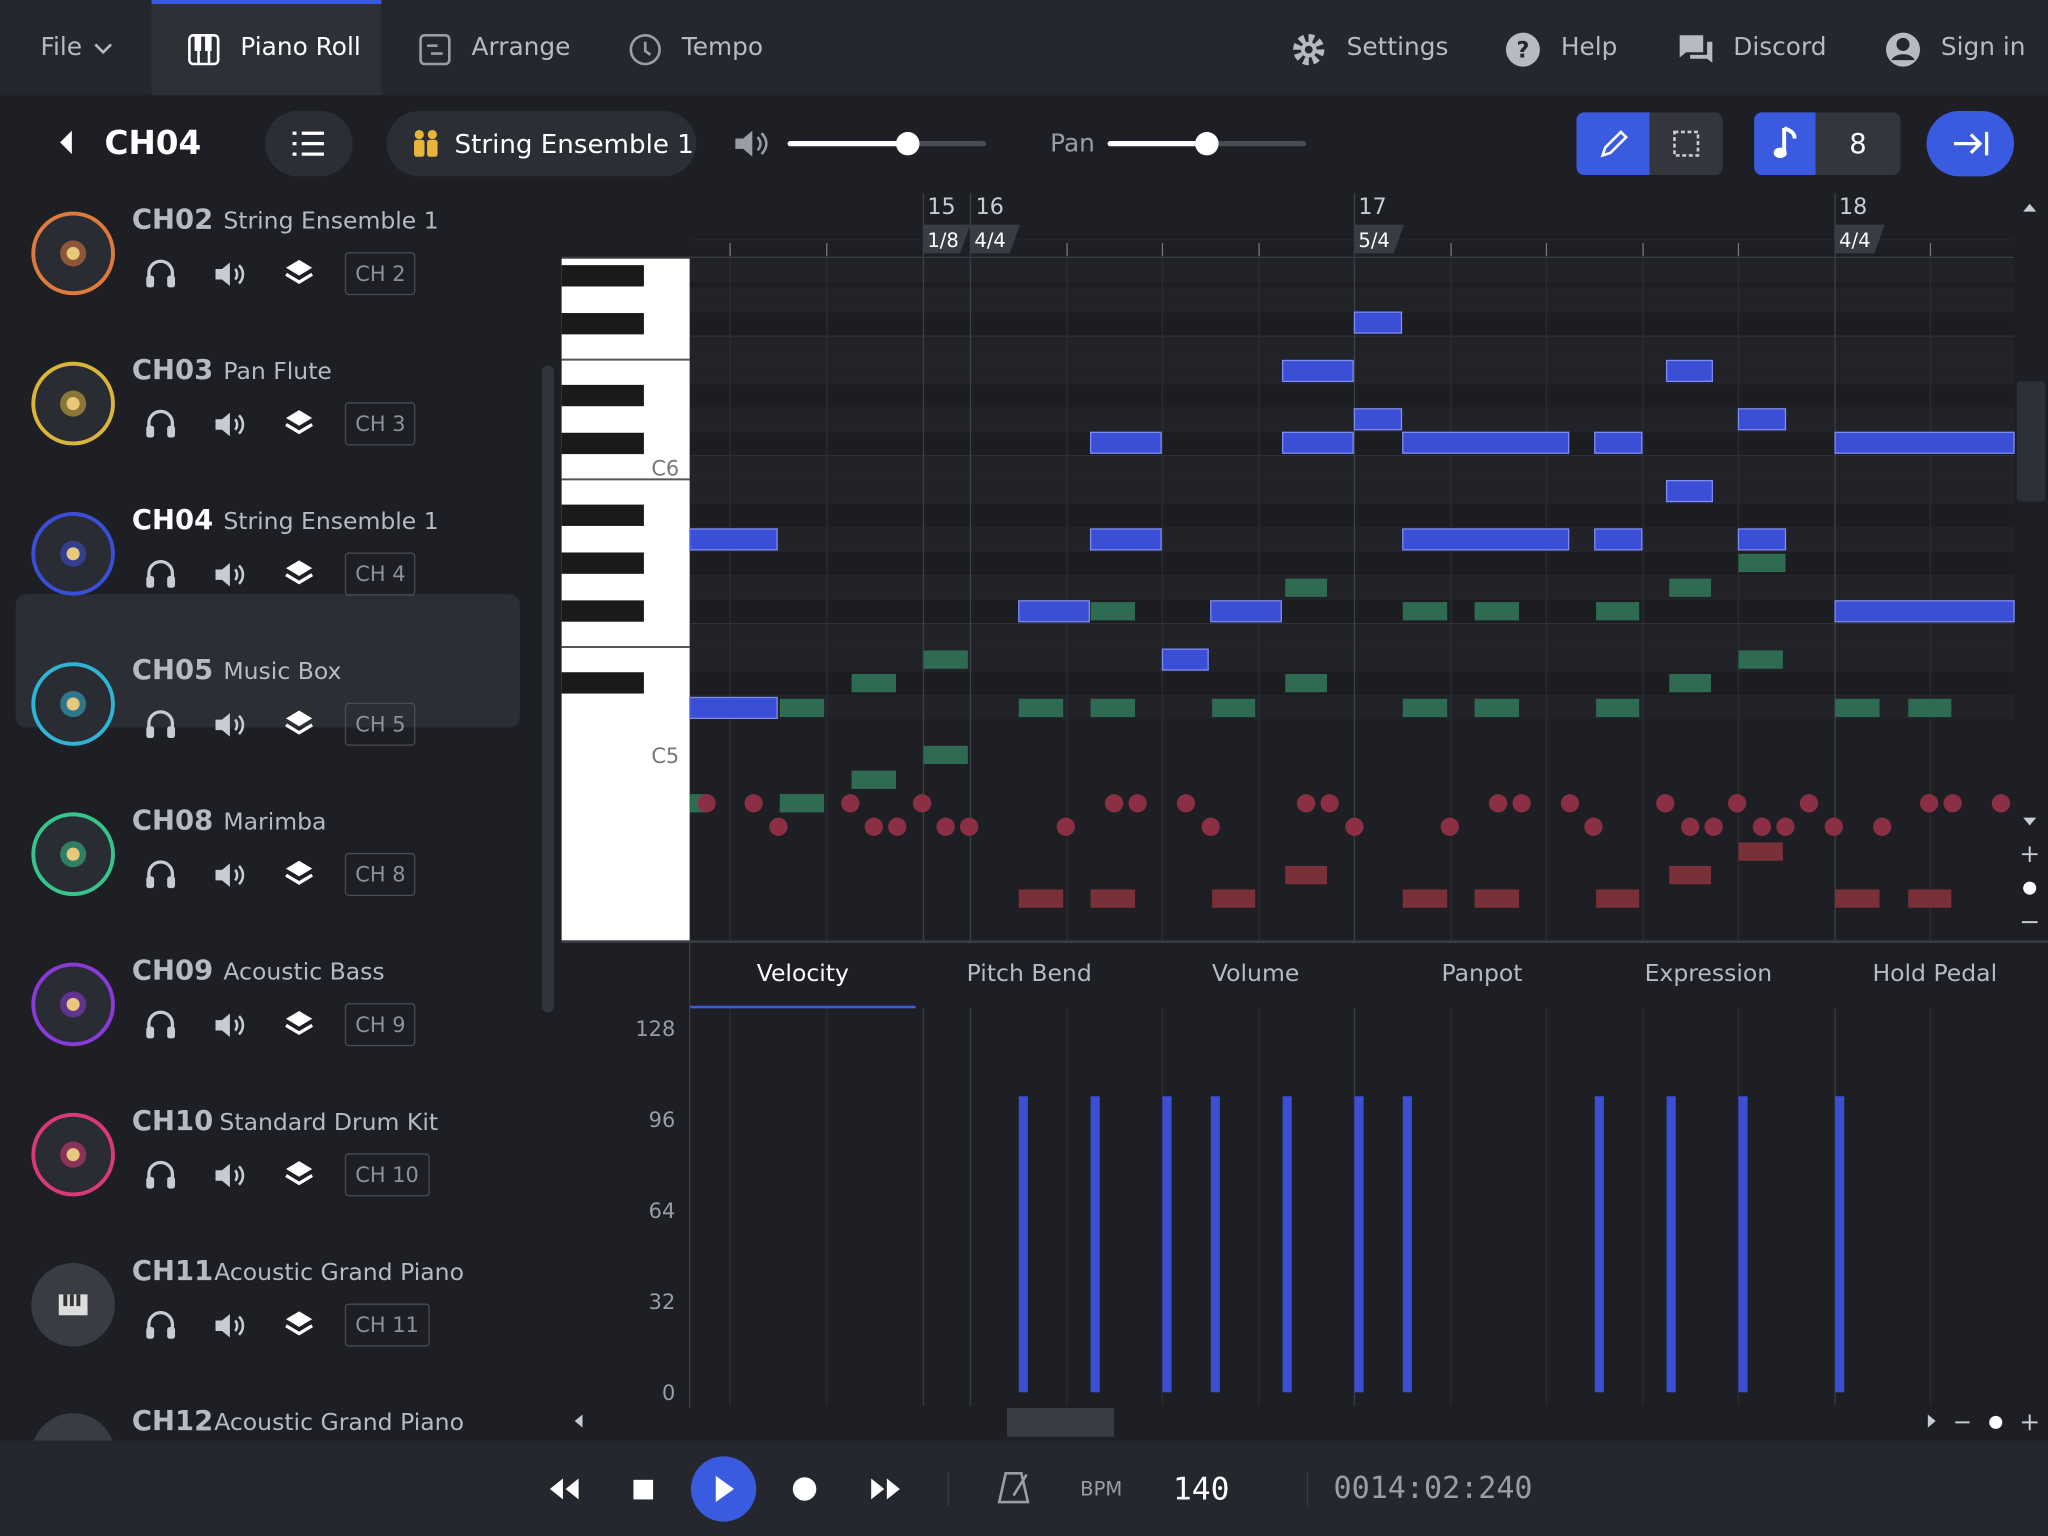 The height and width of the screenshot is (1536, 2048). Describe the element at coordinates (908, 143) in the screenshot. I see `volume-knob` at that location.